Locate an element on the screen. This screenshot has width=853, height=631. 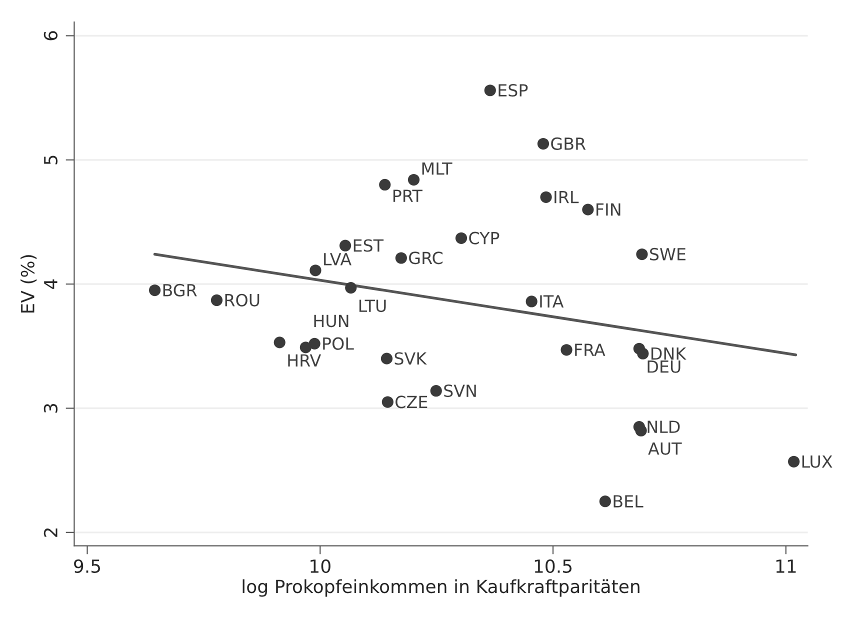
y-tick-label: 3 is located at coordinates (51, 408).